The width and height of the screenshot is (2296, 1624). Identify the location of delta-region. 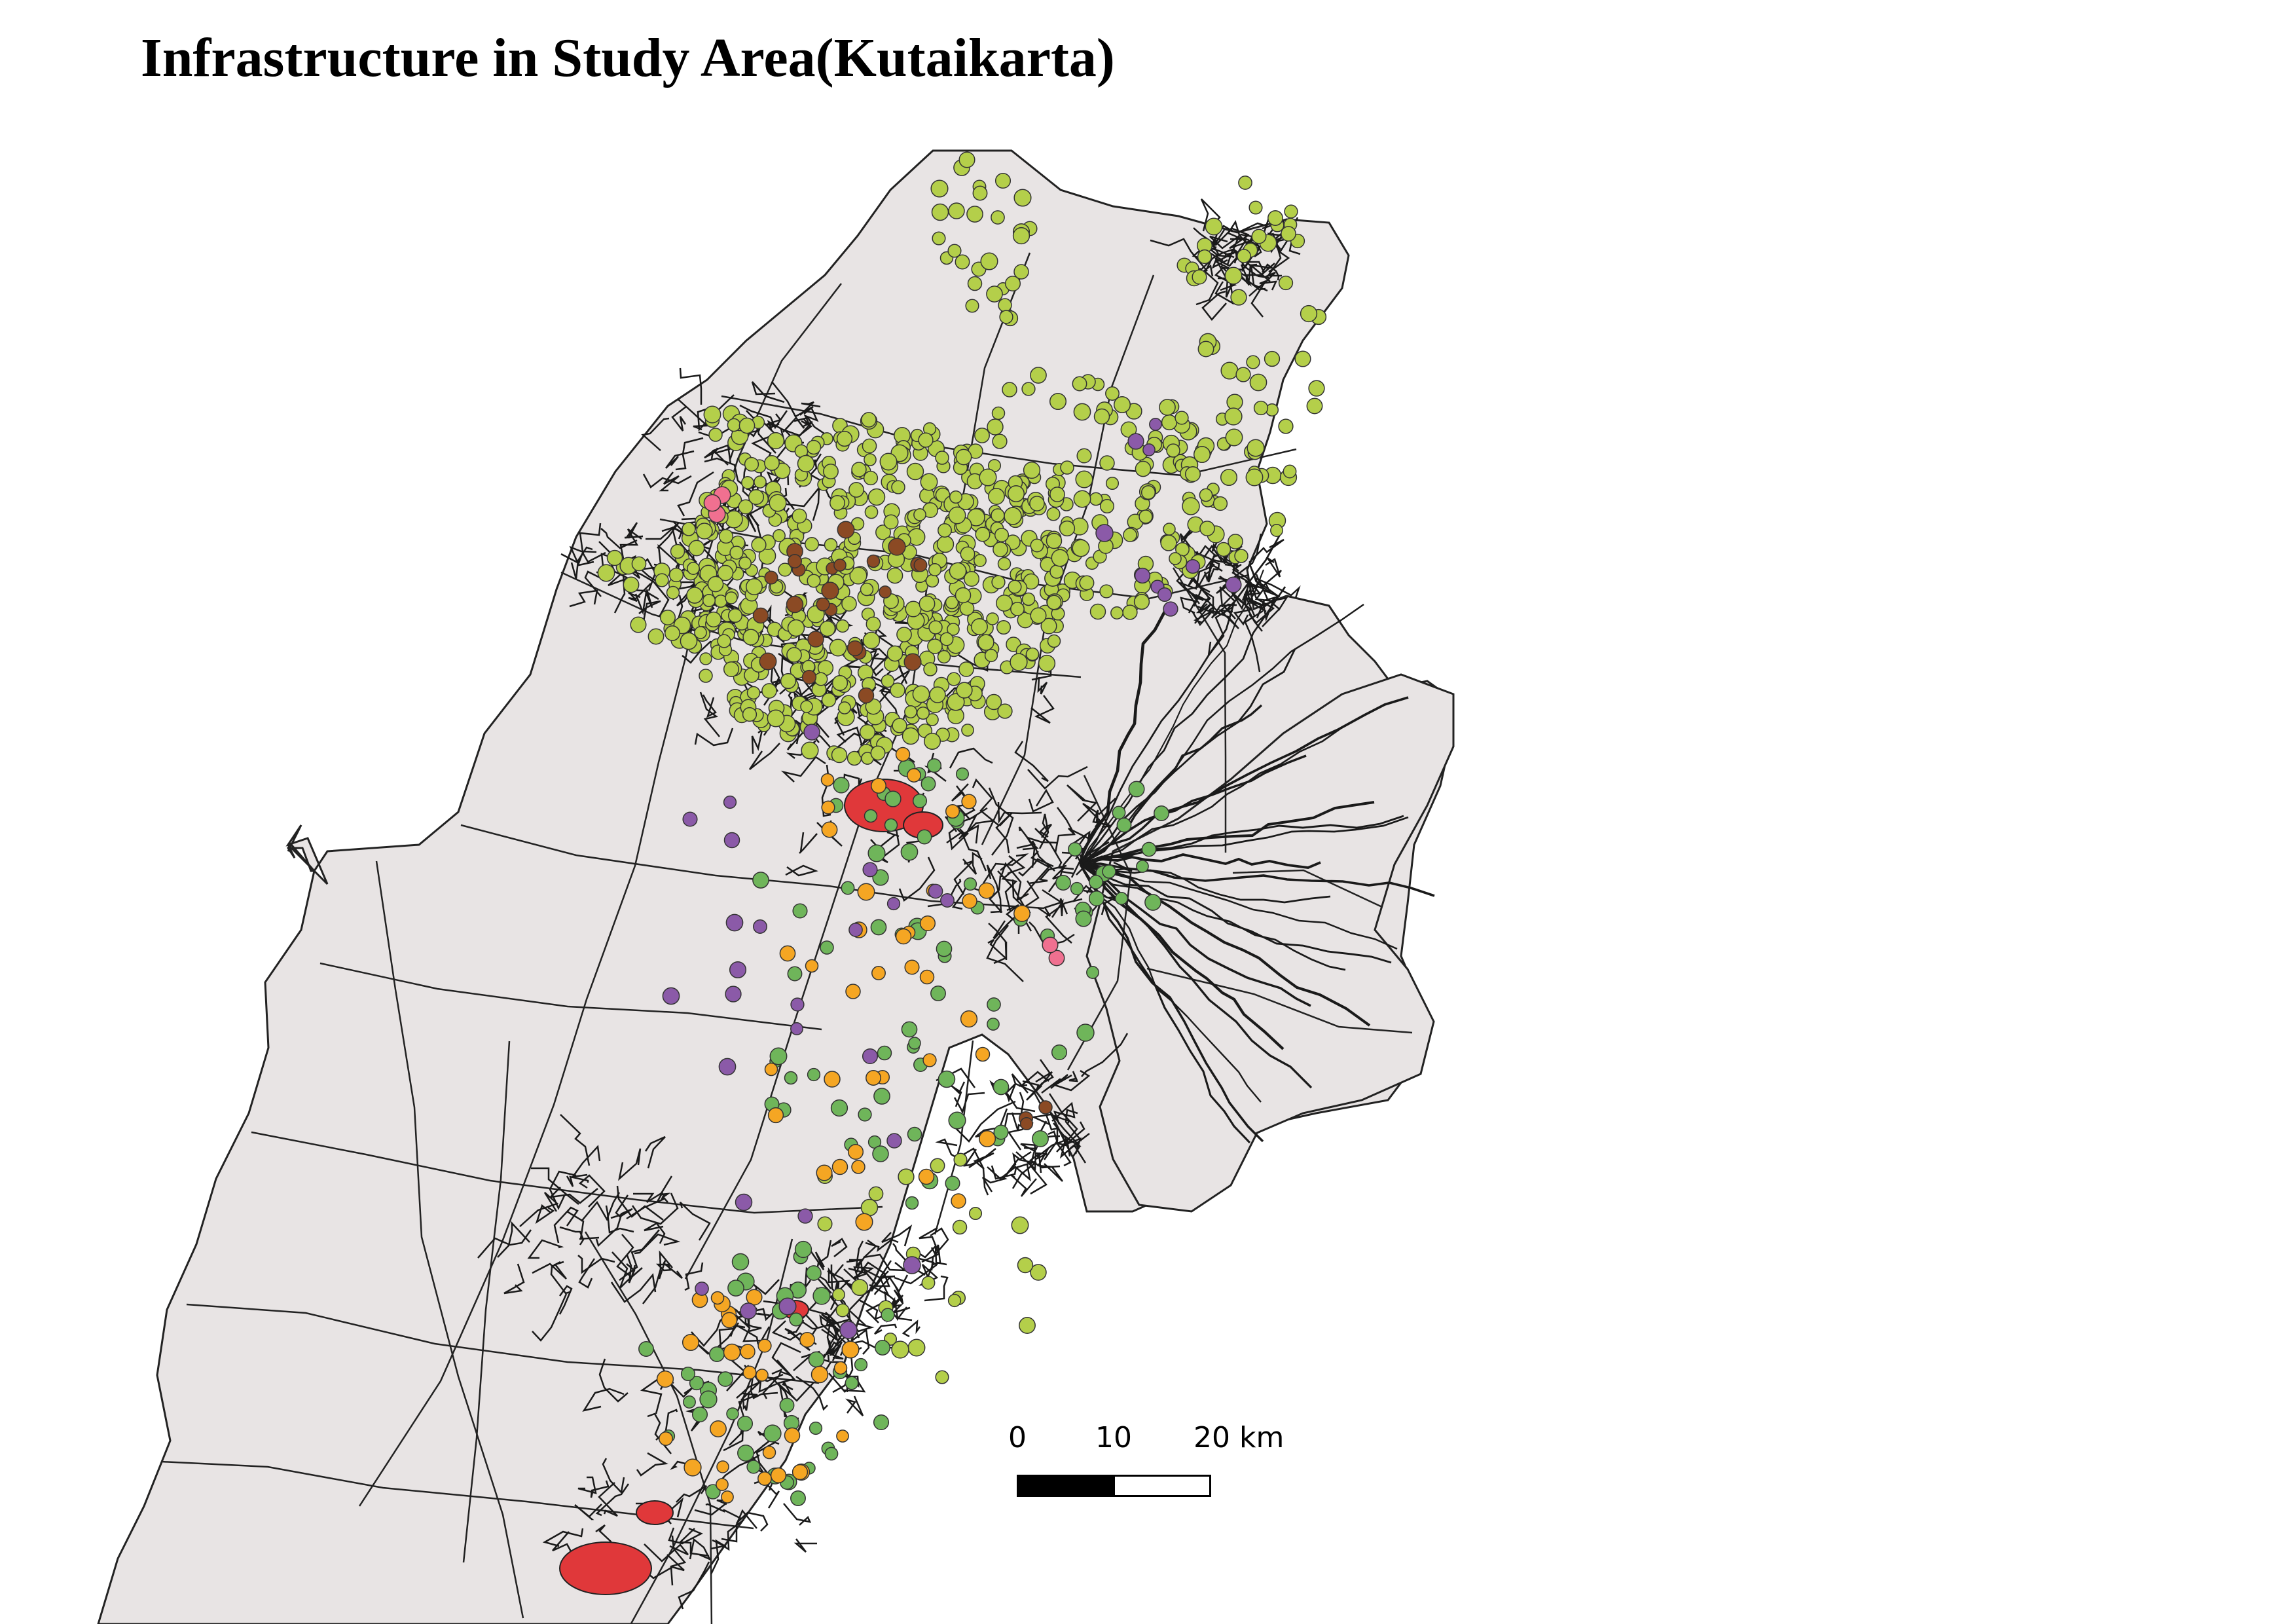
(1270, 943).